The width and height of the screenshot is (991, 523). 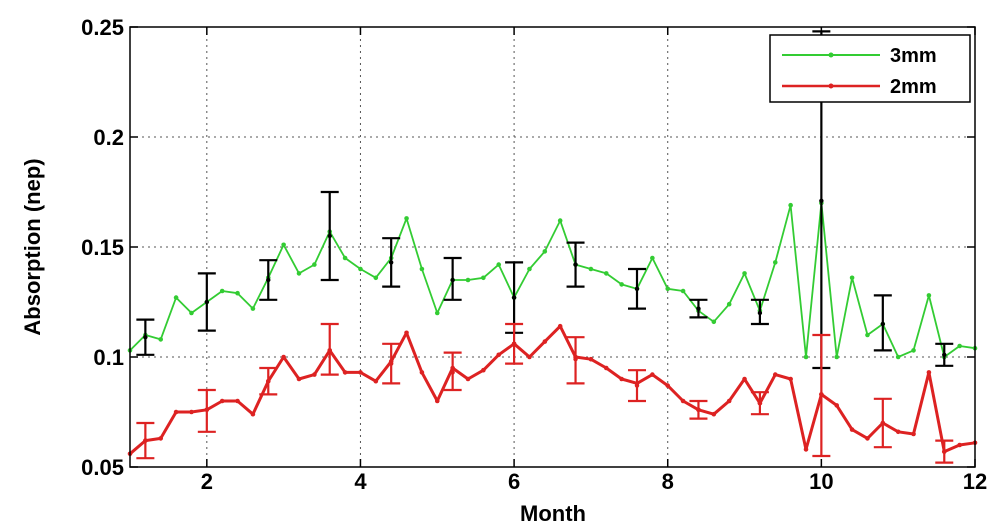 I want to click on legend-marker-2mm, so click(x=831, y=86).